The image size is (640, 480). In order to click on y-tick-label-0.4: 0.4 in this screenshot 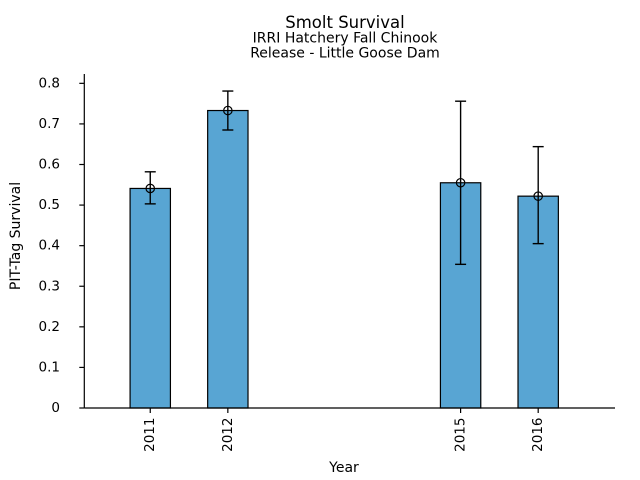, I will do `click(49, 246)`.